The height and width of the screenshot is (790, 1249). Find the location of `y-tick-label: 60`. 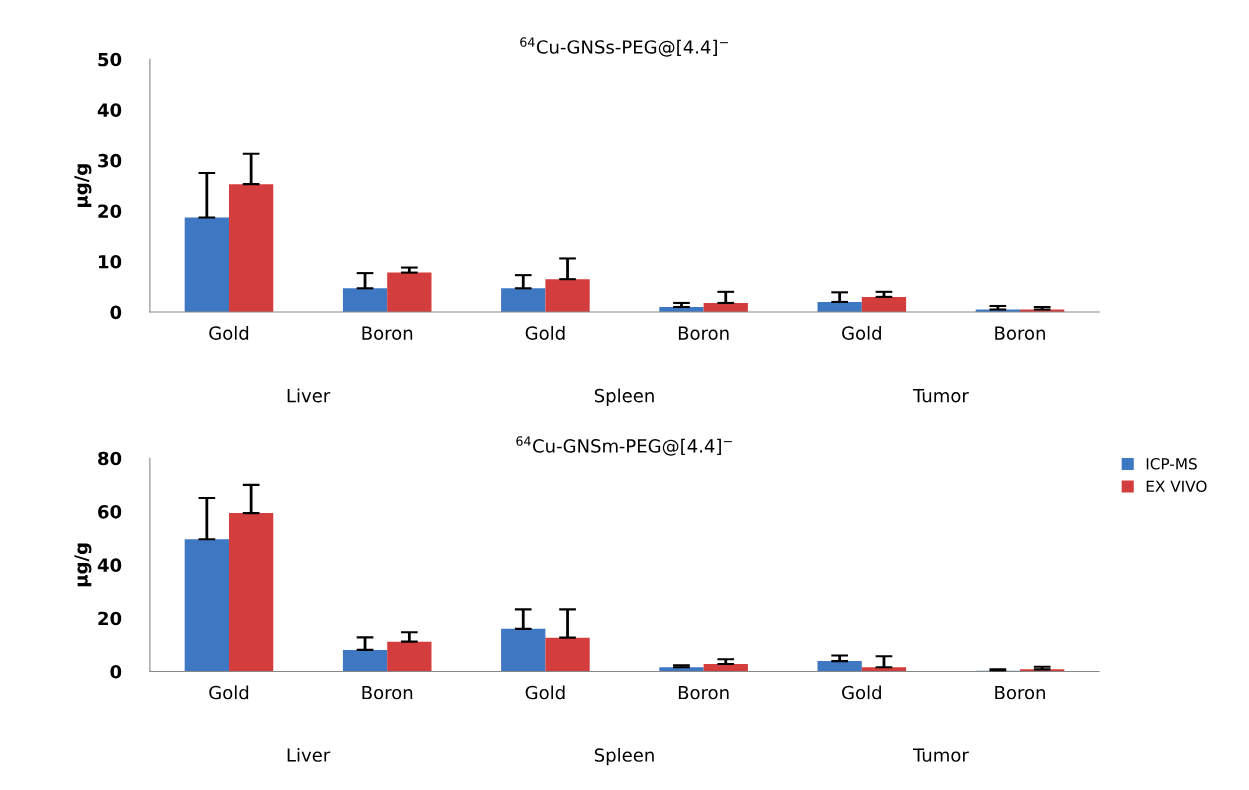

y-tick-label: 60 is located at coordinates (110, 511).